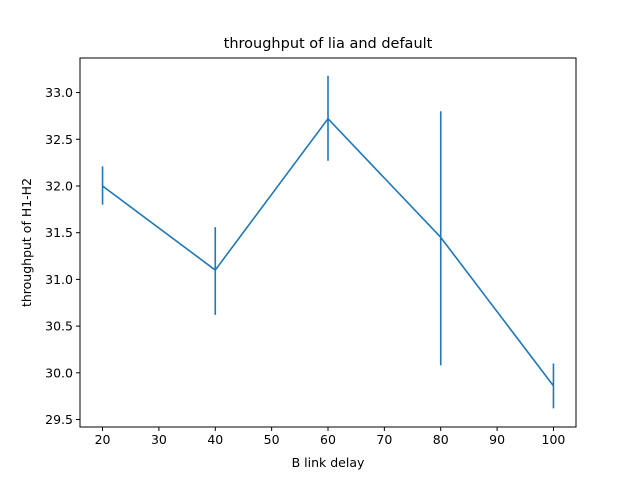  I want to click on y-tick-label: 33.0, so click(59, 92).